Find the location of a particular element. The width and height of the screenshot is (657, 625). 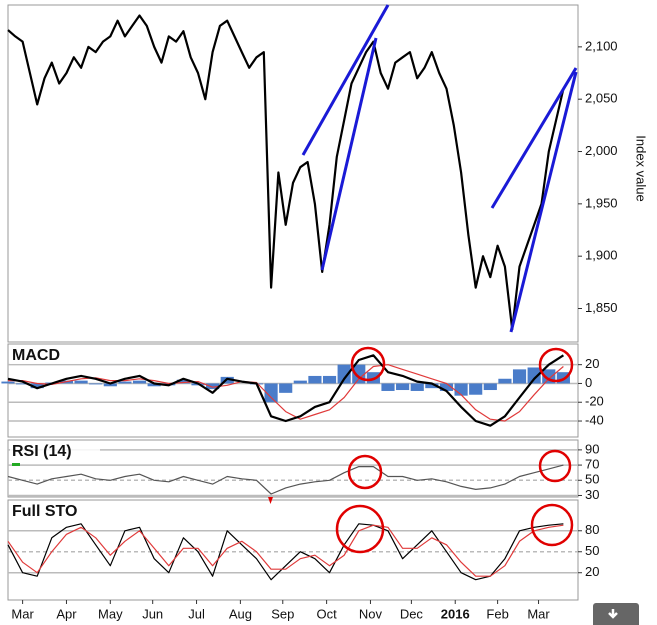

download-button is located at coordinates (616, 614).